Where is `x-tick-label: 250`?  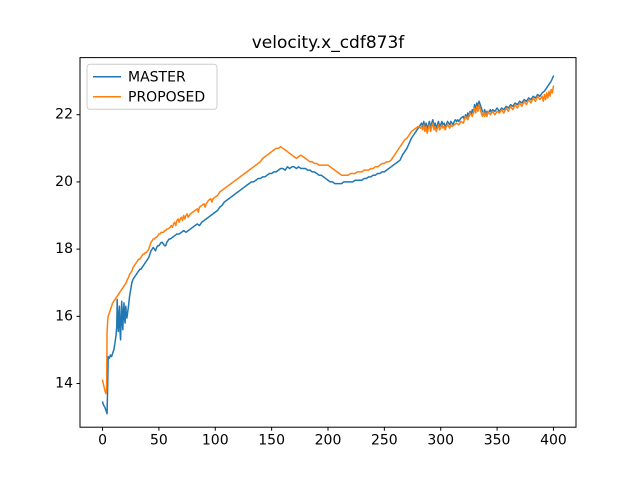
x-tick-label: 250 is located at coordinates (384, 440).